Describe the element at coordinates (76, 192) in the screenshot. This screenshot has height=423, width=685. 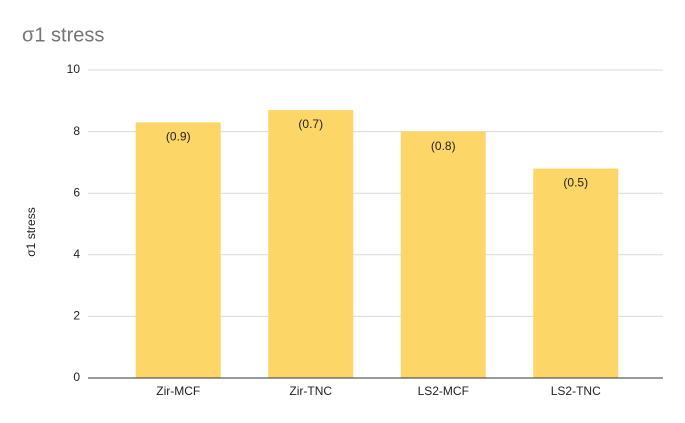
I see `y-tick-label: 6` at that location.